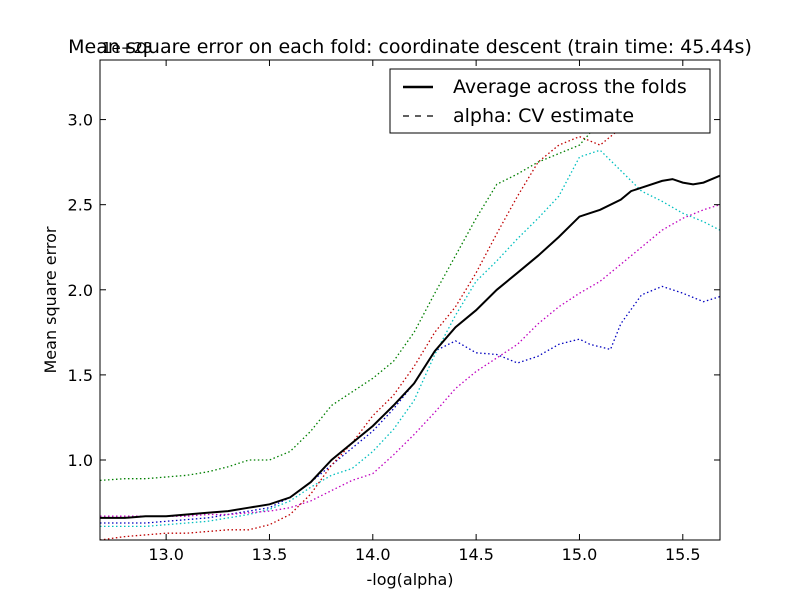 This screenshot has width=800, height=600. I want to click on x-tick-label: 13.5, so click(270, 554).